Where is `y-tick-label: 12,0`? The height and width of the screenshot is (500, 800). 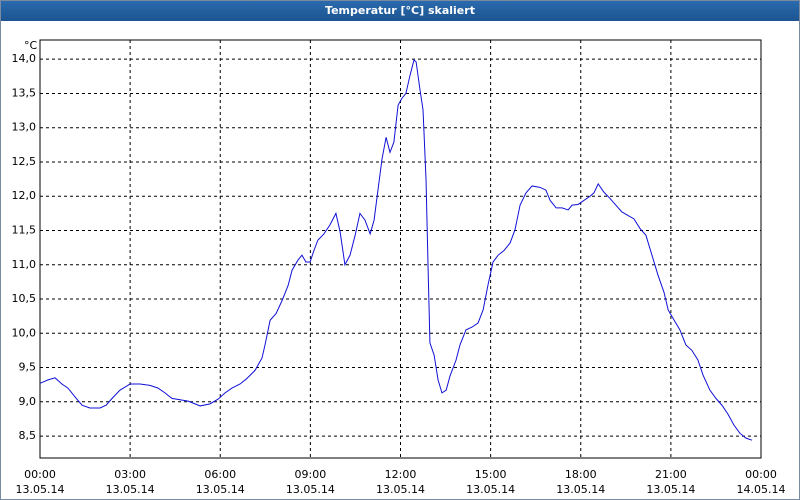 y-tick-label: 12,0 is located at coordinates (24, 195).